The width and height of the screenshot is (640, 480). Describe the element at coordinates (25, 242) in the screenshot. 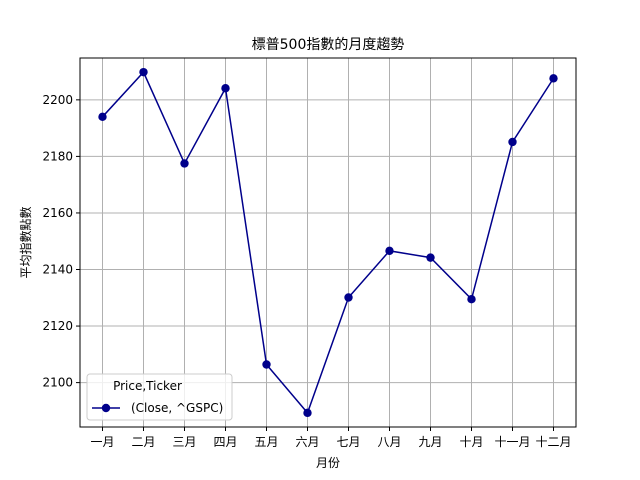

I see `y-axis-label: 平均指數點數` at that location.